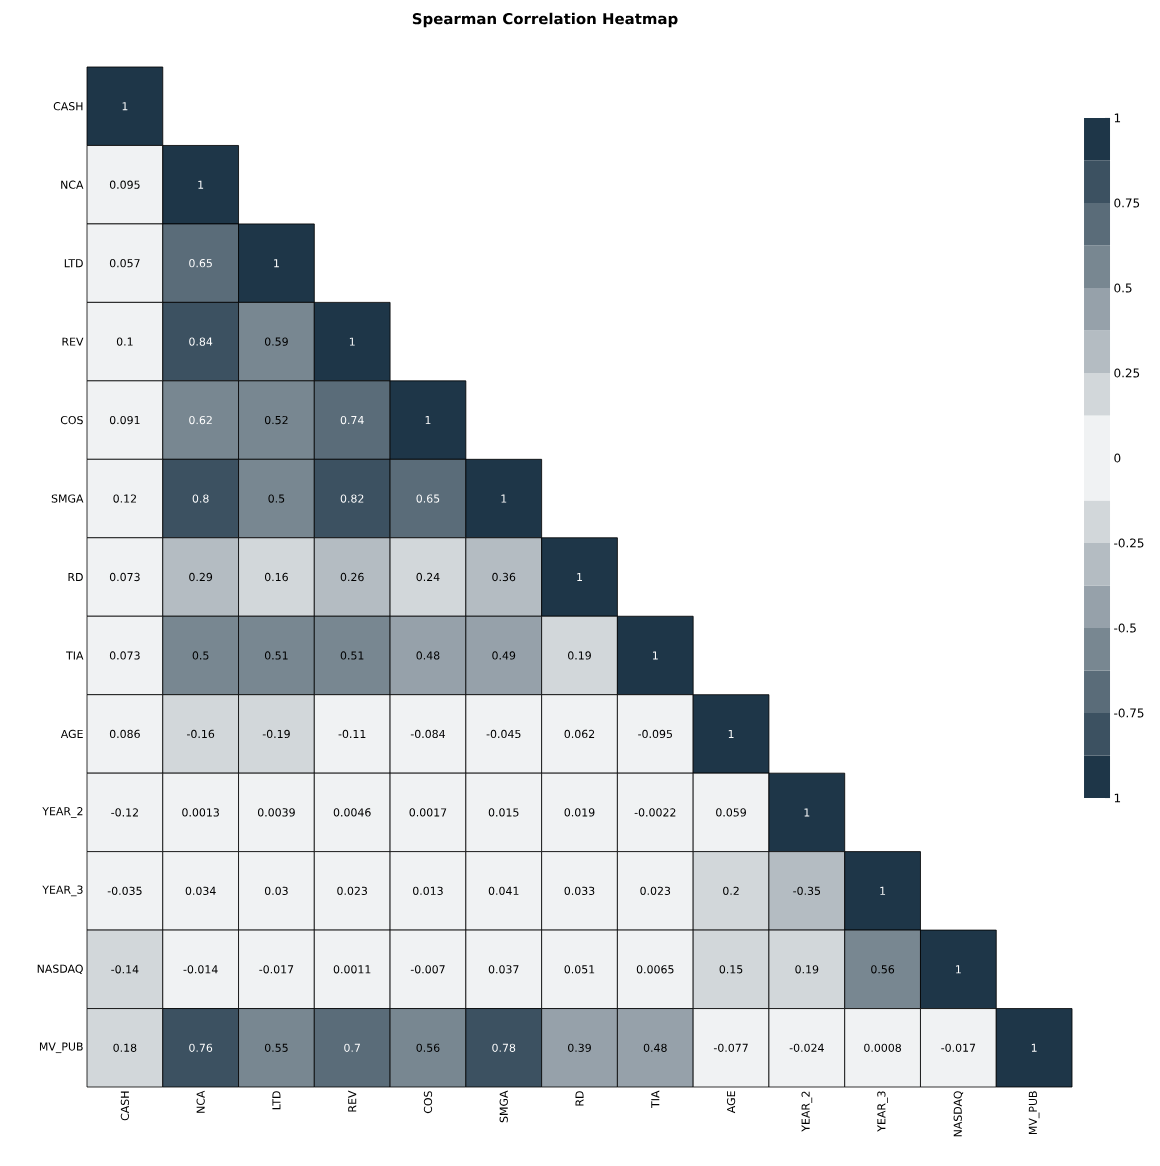 This screenshot has height=1166, width=1160. I want to click on data-label: -0.35, so click(807, 890).